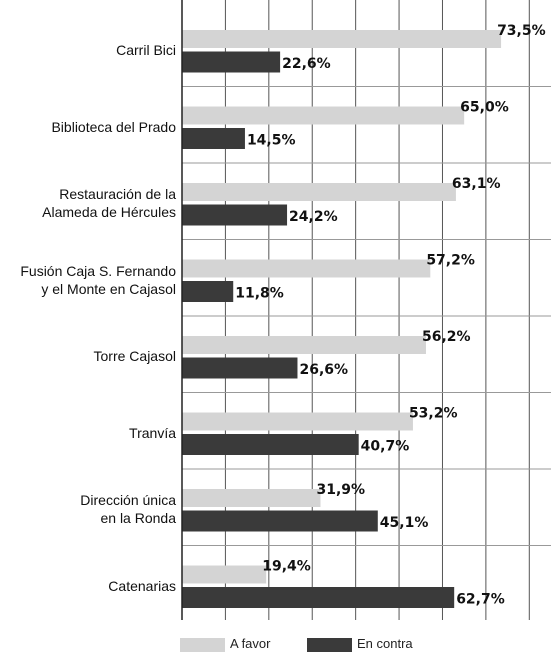  Describe the element at coordinates (128, 509) in the screenshot. I see `category-label: Dirección única en la Ronda` at that location.